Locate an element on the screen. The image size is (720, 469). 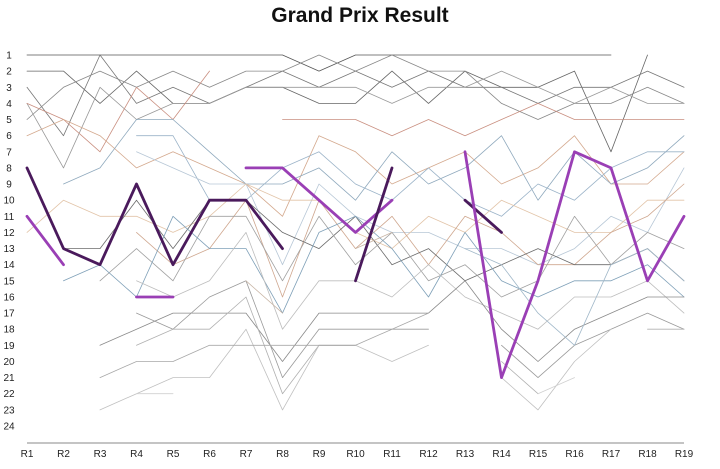
y-tick-label: 13 is located at coordinates (9, 249).